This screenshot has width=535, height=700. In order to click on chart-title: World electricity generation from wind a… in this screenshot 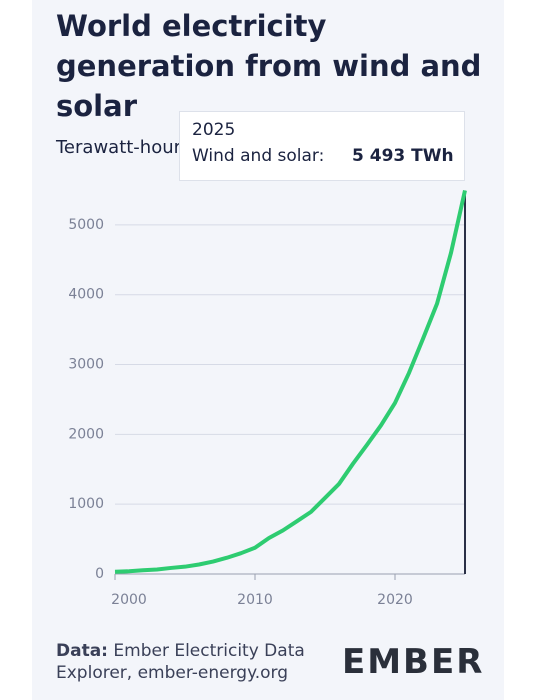, I will do `click(269, 66)`.